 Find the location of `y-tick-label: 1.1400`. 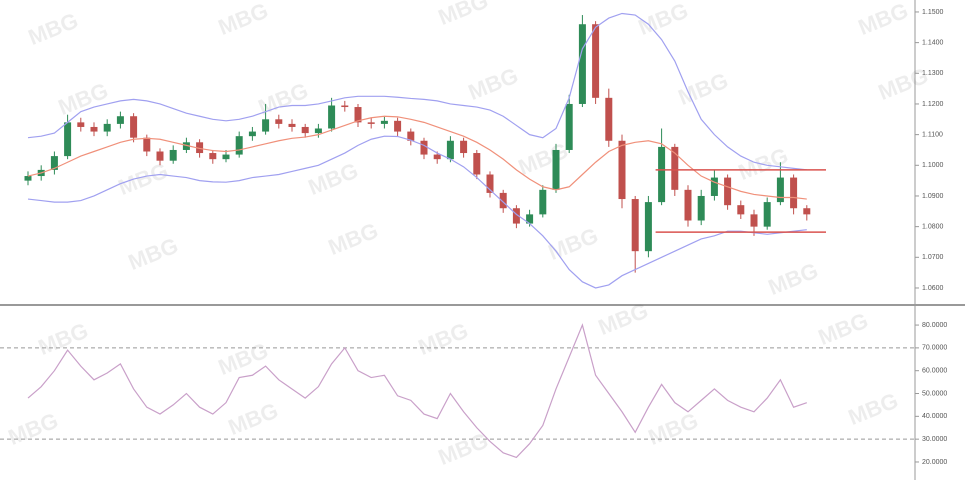

y-tick-label: 1.1400 is located at coordinates (933, 42).